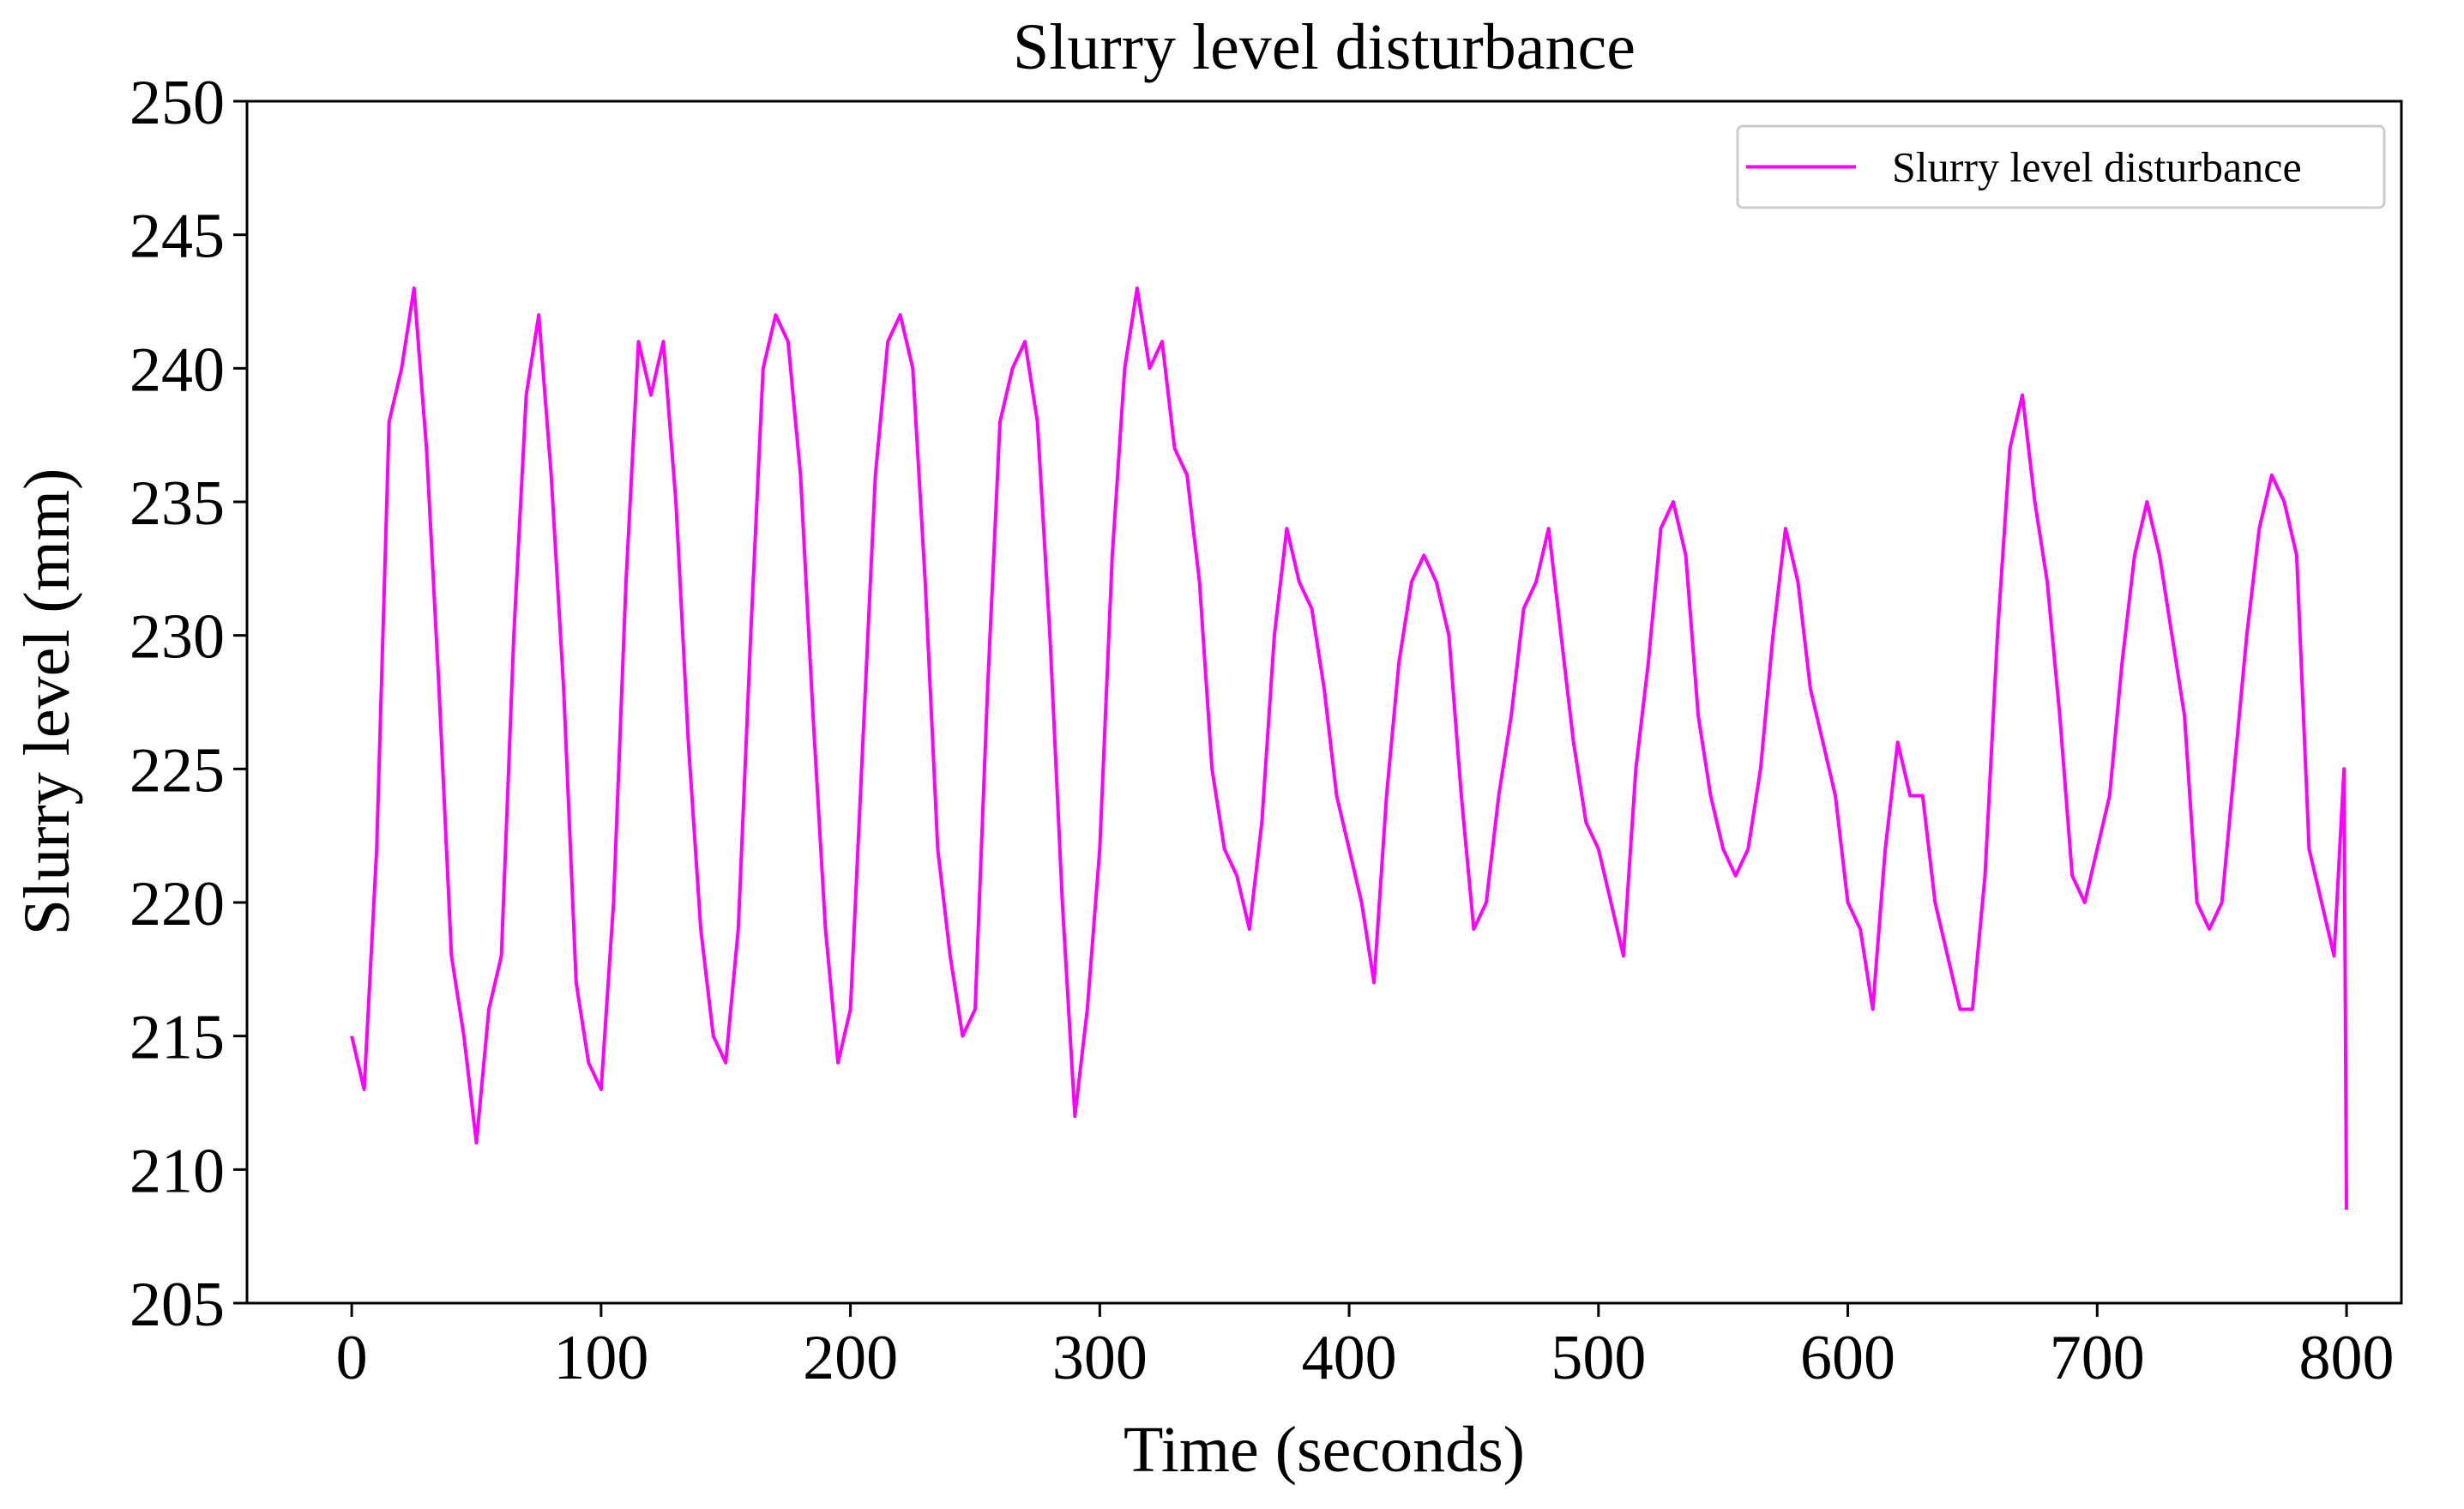 Image resolution: width=2464 pixels, height=1509 pixels. I want to click on x-axis-label: Time (seconds), so click(1324, 1450).